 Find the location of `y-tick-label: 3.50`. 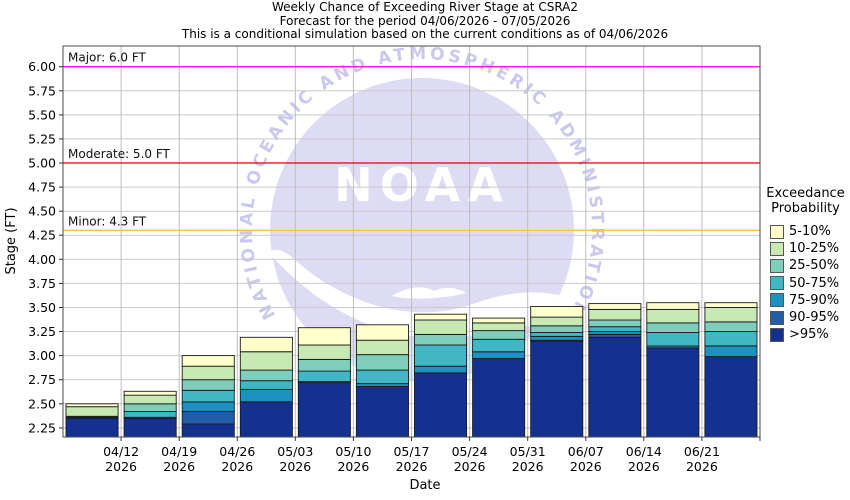

y-tick-label: 3.50 is located at coordinates (42, 307).